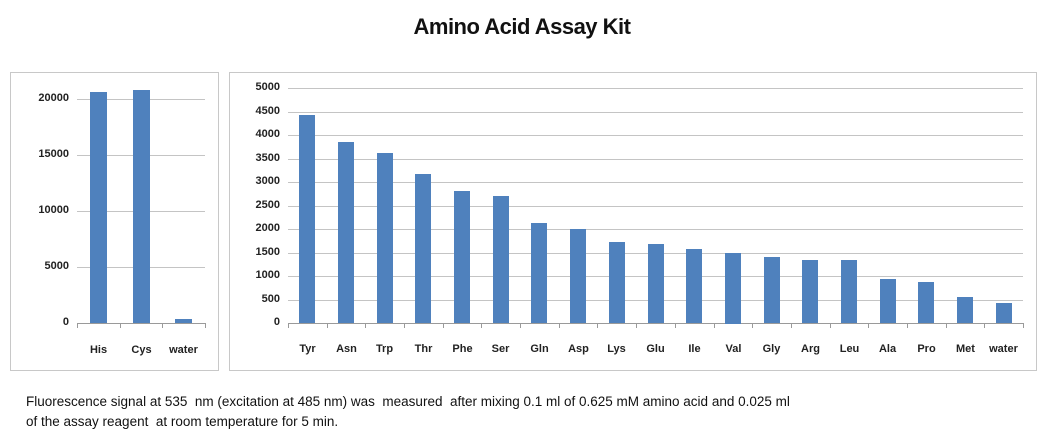 This screenshot has width=1044, height=447. What do you see at coordinates (656, 283) in the screenshot?
I see `bar-glu` at bounding box center [656, 283].